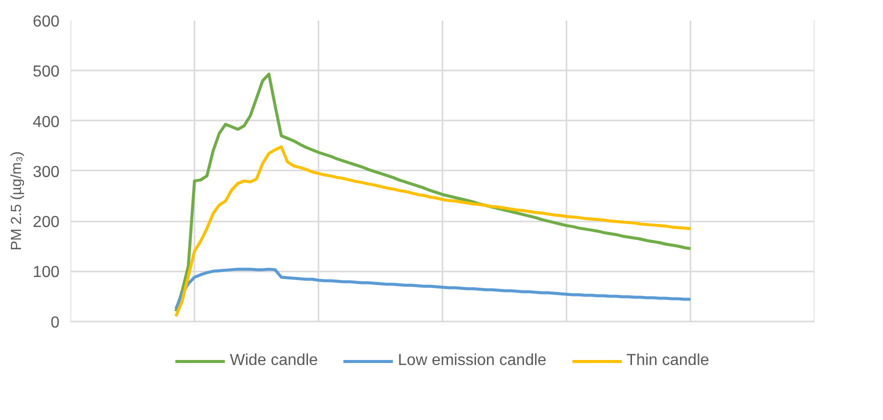  I want to click on y-tick-label: 400, so click(46, 122).